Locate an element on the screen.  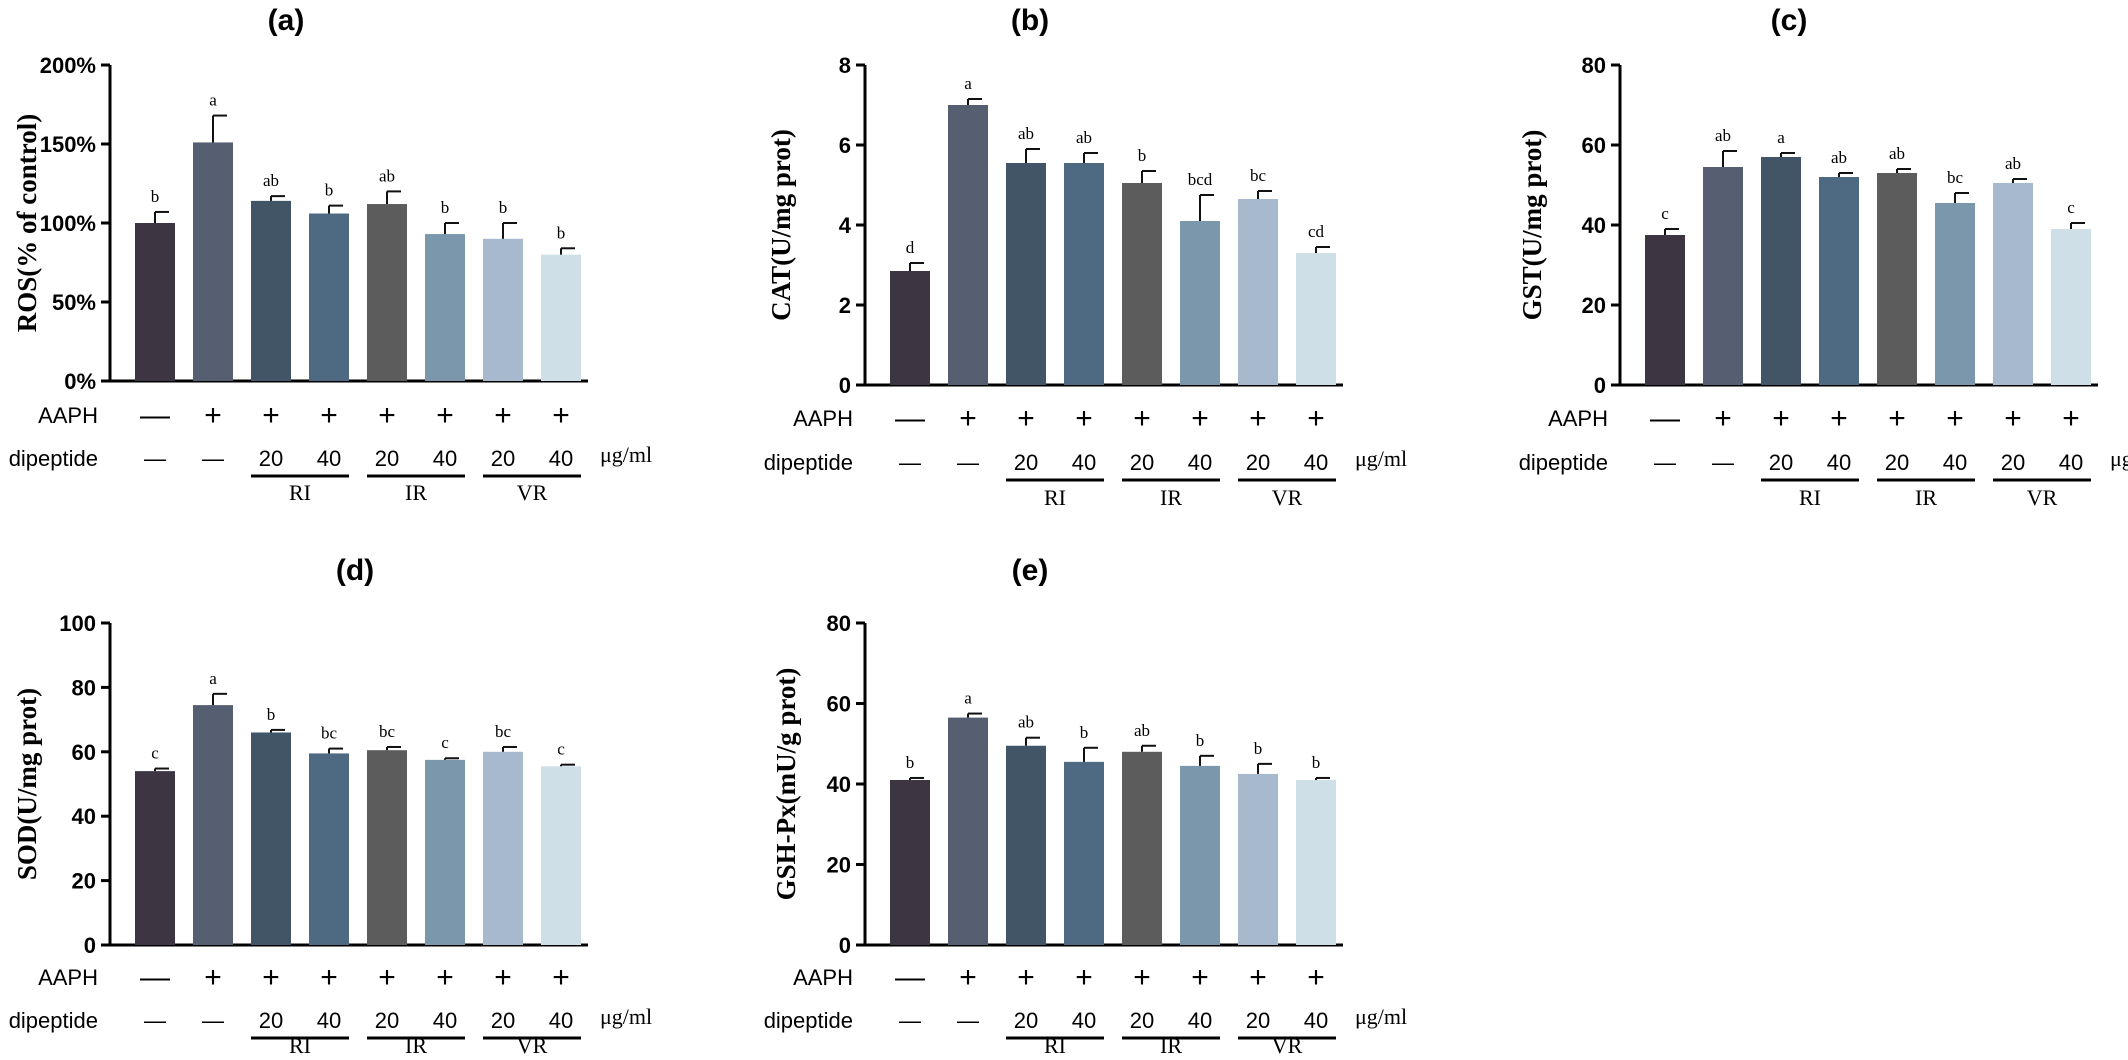
y-tick-label: 6 is located at coordinates (845, 145).